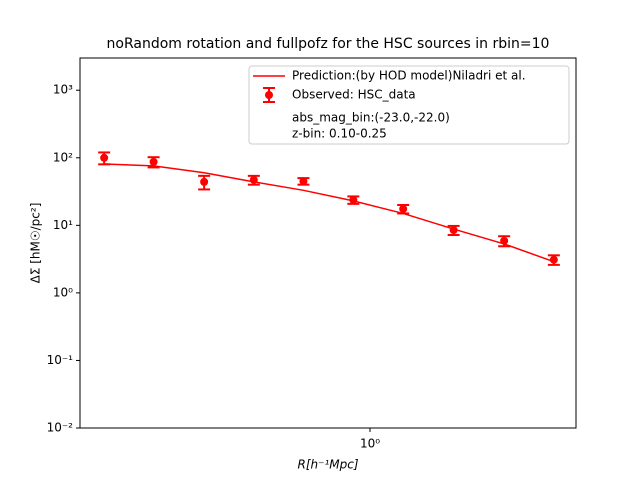 This screenshot has height=480, width=640. Describe the element at coordinates (409, 105) in the screenshot. I see `legend-box` at that location.